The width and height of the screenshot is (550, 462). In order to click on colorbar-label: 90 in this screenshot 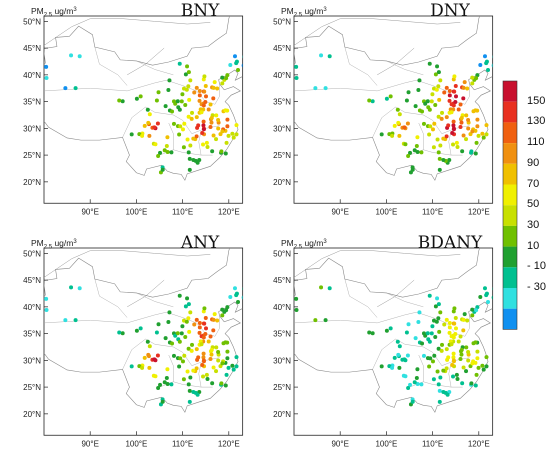, I will do `click(533, 162)`.